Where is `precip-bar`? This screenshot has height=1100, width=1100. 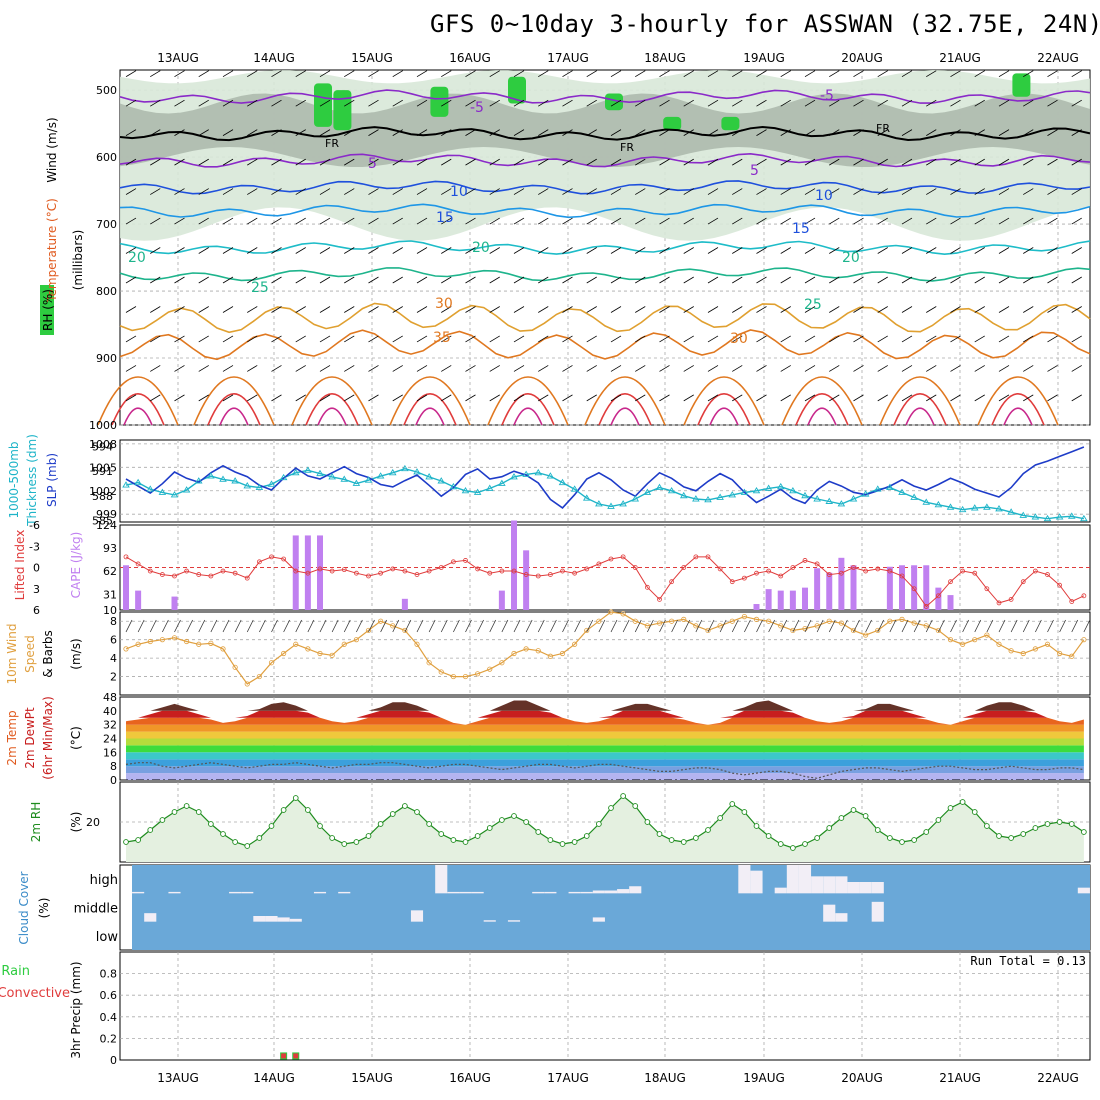
precip-bar is located at coordinates (296, 1056).